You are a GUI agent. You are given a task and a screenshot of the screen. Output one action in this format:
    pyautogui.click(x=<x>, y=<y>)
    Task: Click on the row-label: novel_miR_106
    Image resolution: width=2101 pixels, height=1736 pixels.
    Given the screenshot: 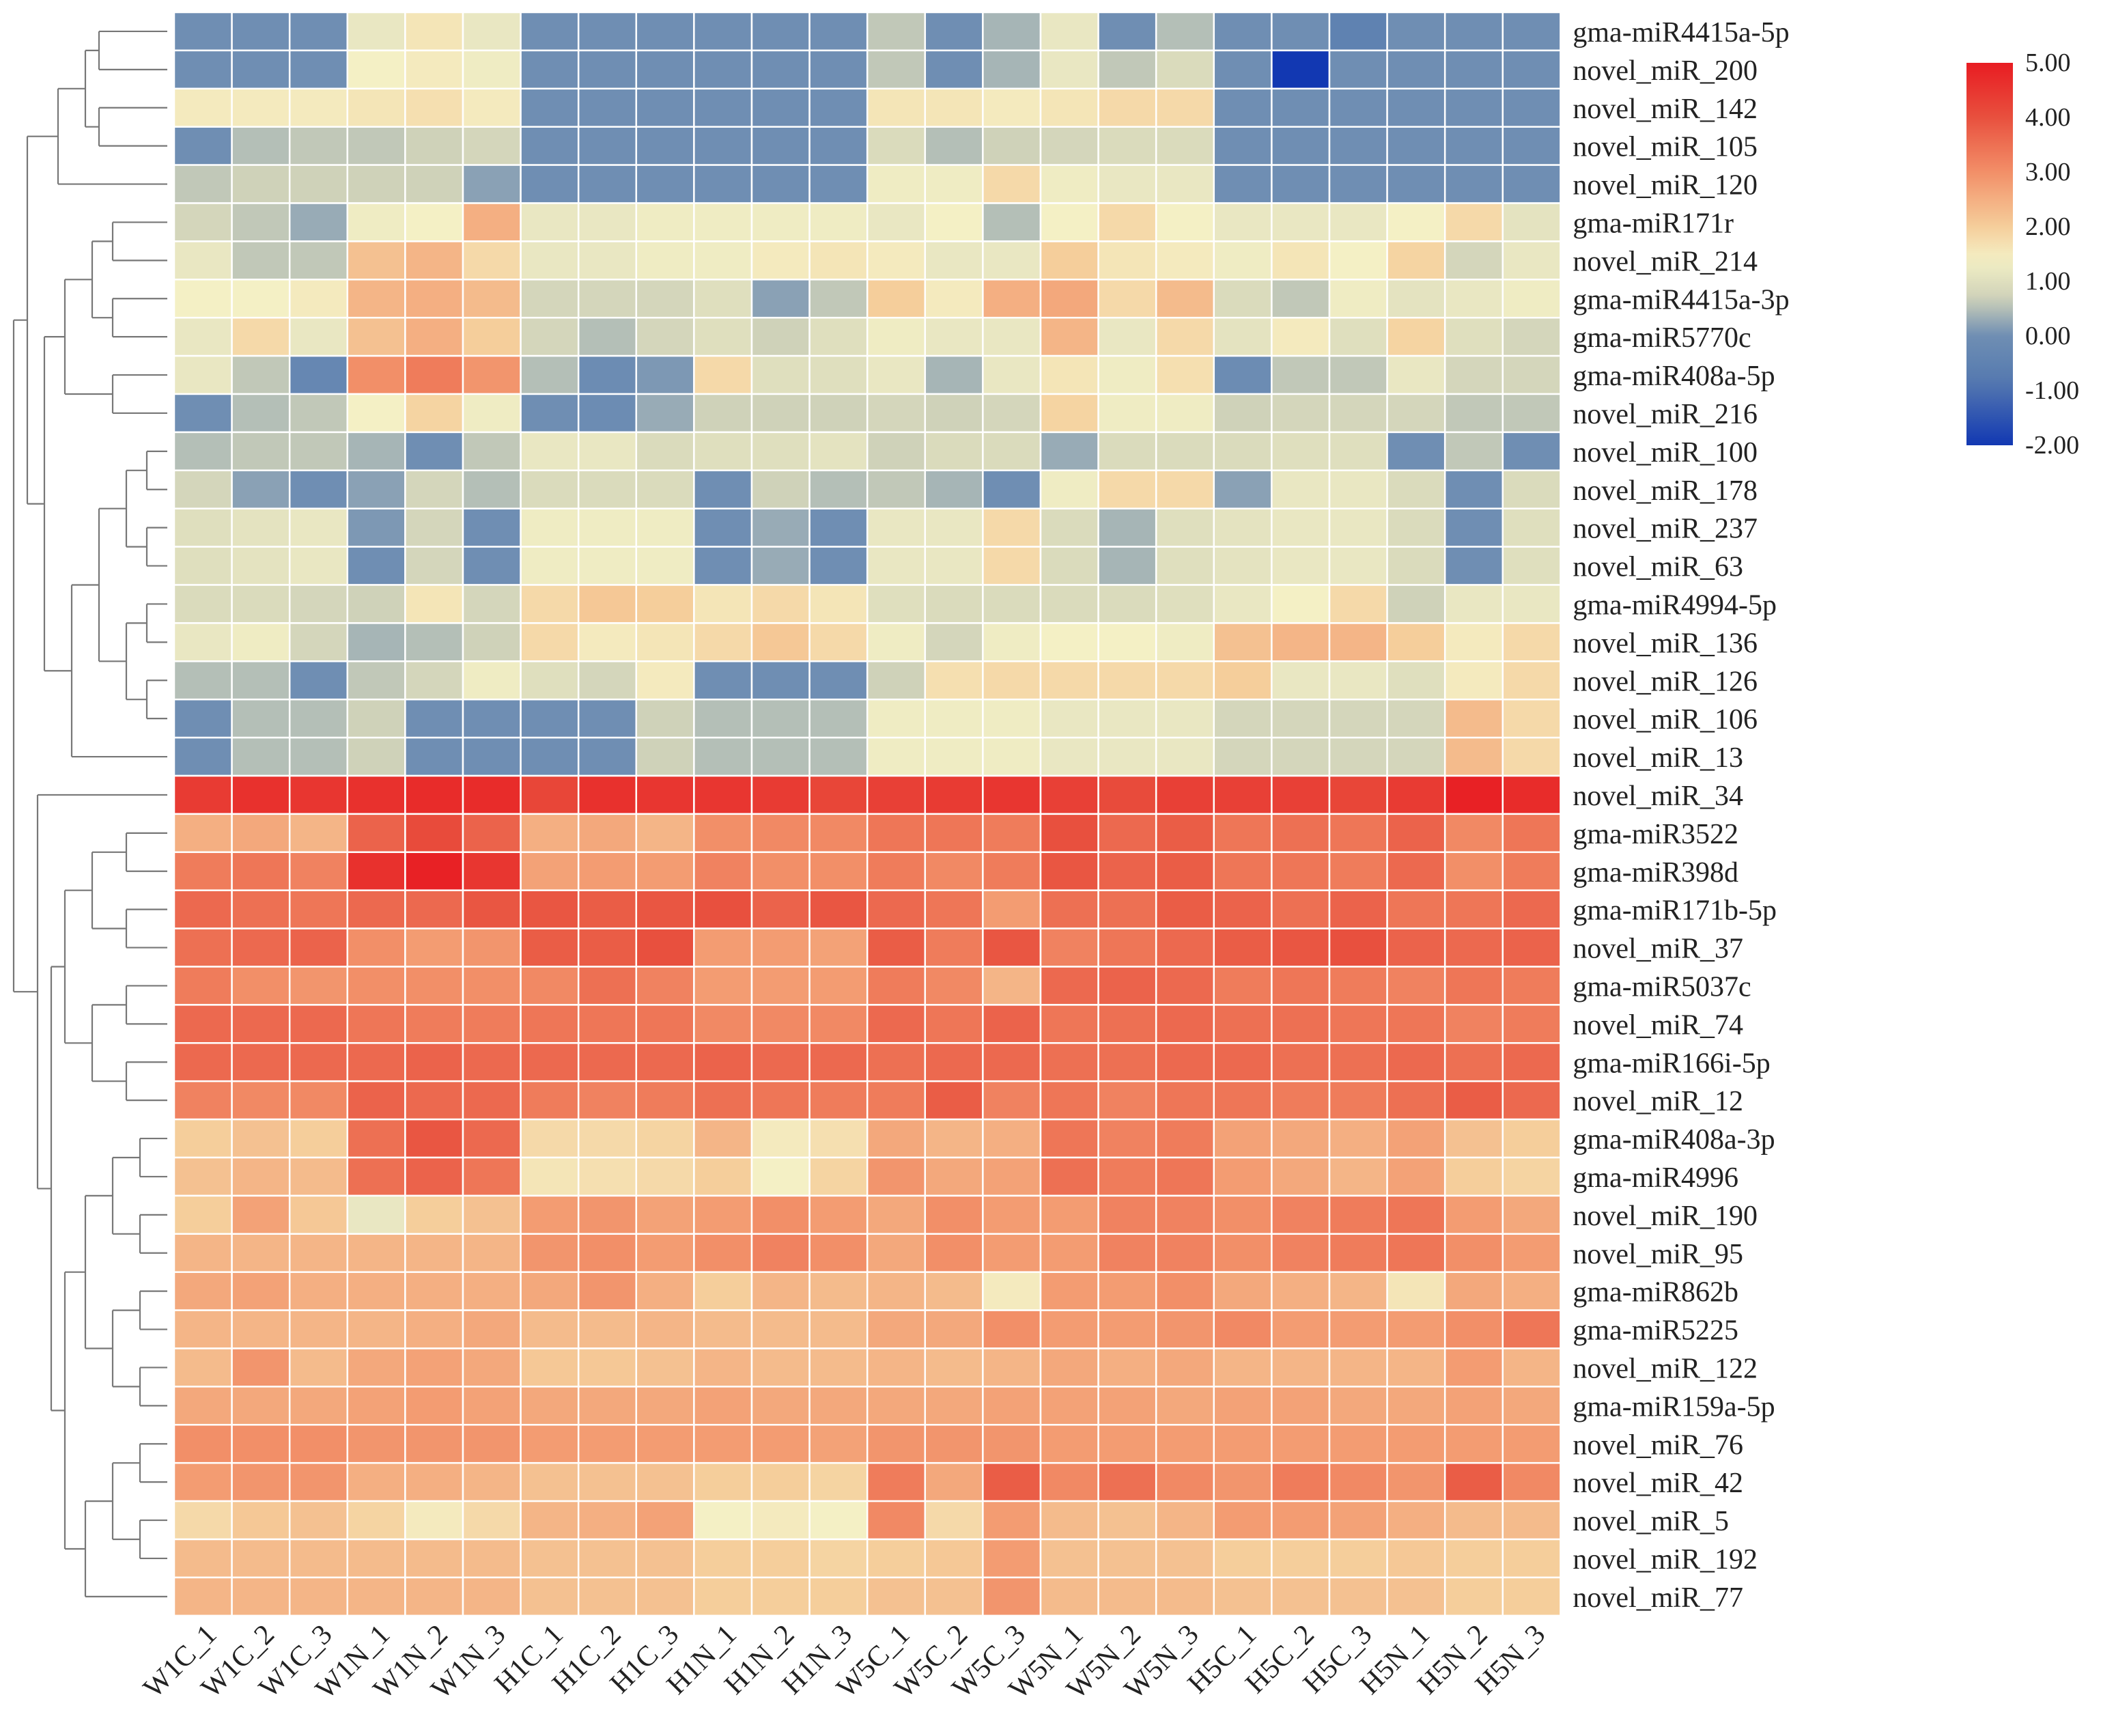 What is the action you would take?
    pyautogui.click(x=1665, y=720)
    